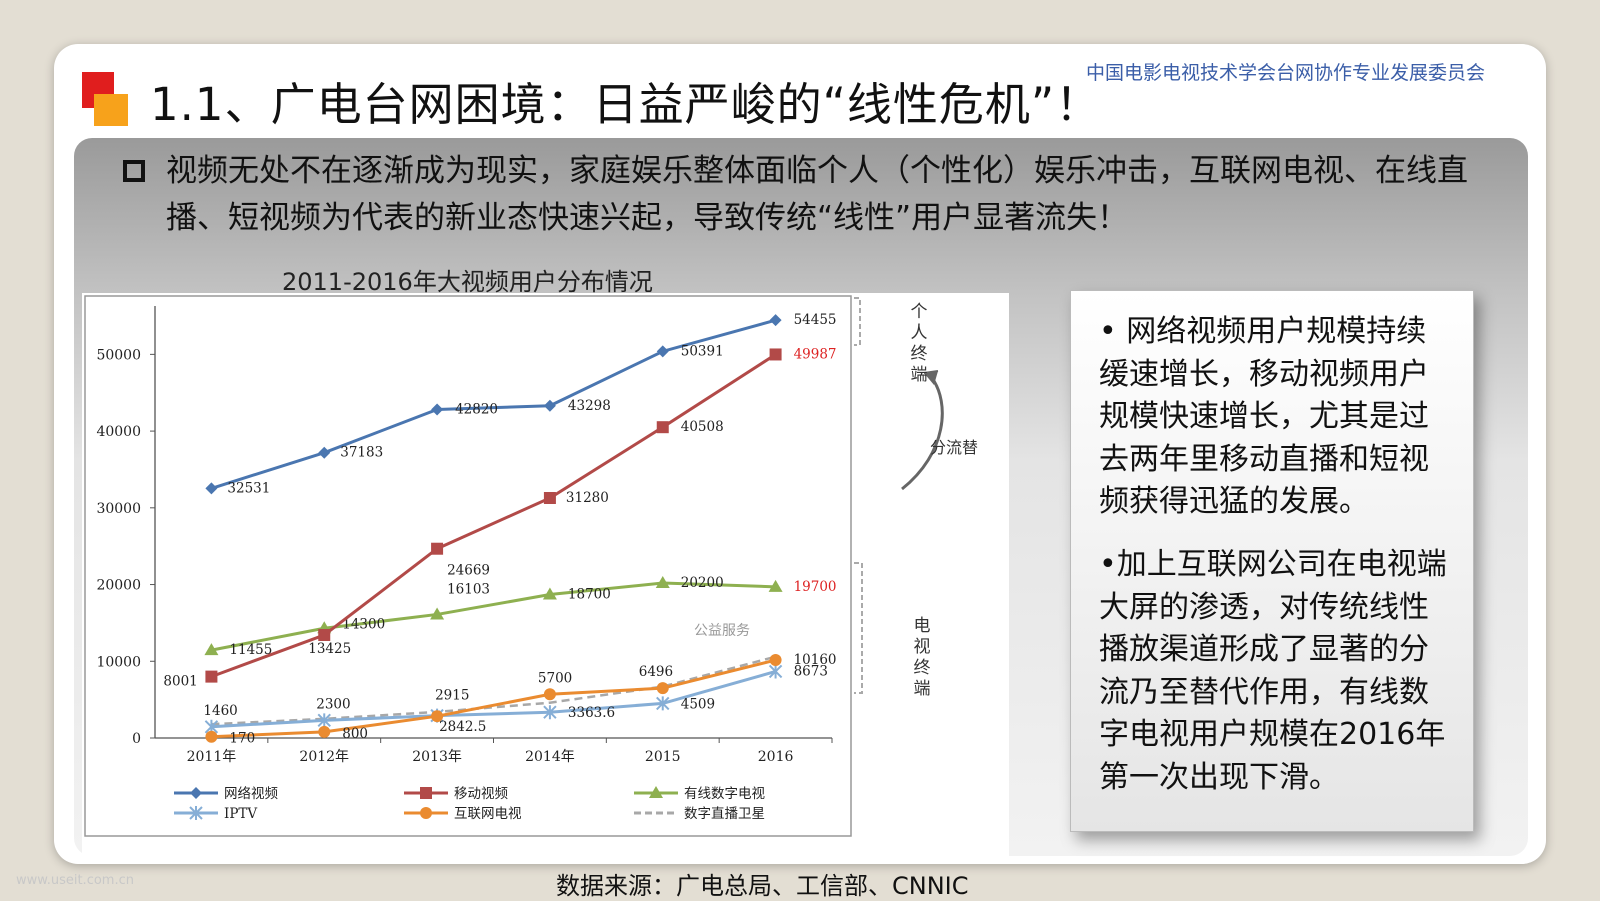  I want to click on x-tick-label: 2014年, so click(550, 757).